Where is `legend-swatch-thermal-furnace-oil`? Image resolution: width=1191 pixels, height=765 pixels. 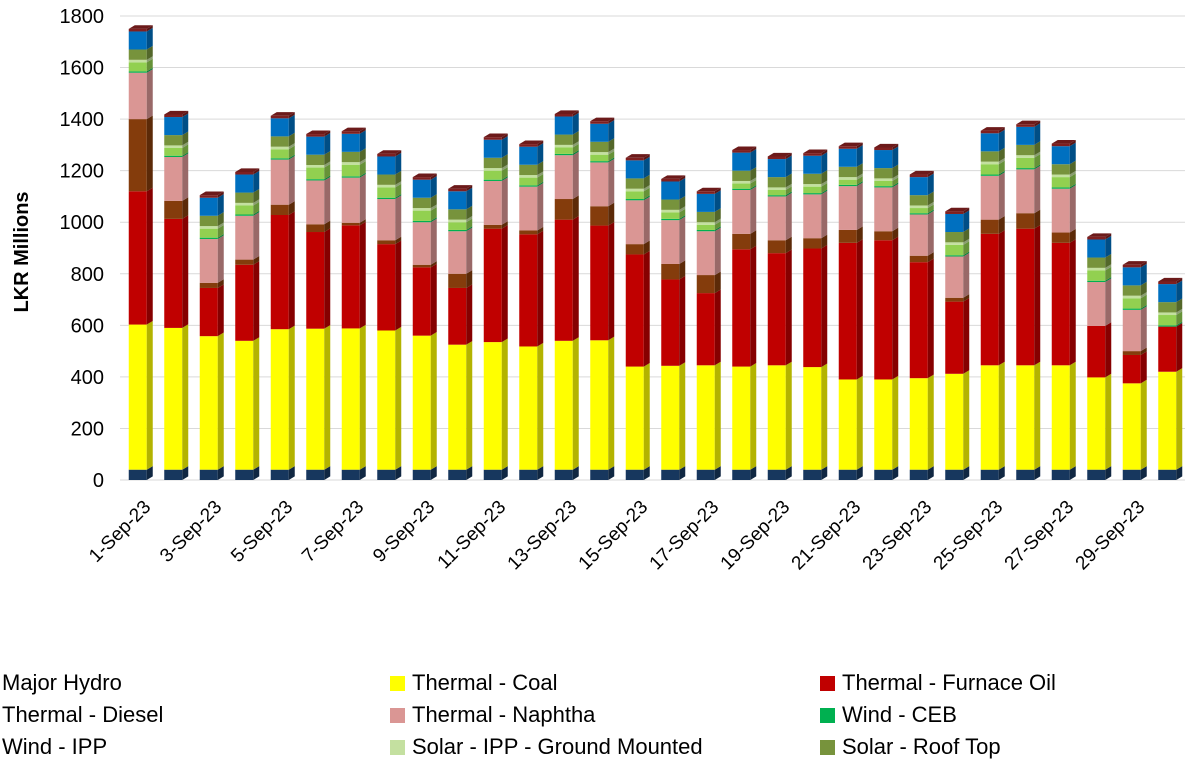 legend-swatch-thermal-furnace-oil is located at coordinates (827, 683).